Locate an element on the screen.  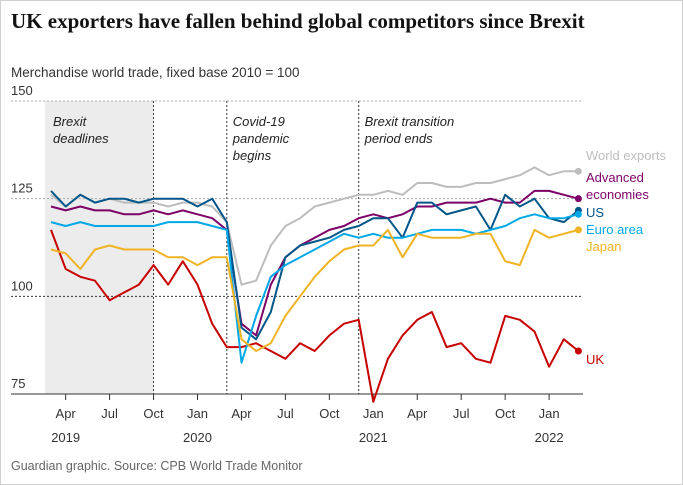
y-tick-label: 150 is located at coordinates (22, 90).